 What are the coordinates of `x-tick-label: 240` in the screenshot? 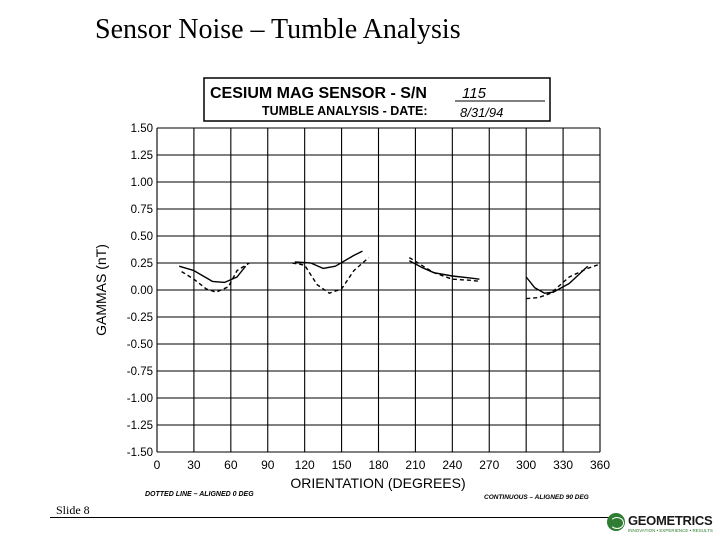 It's located at (452, 465).